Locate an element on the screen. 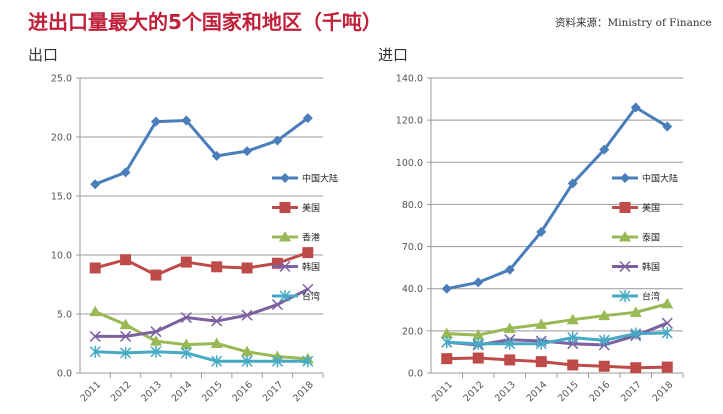 This screenshot has width=723, height=414. chart-title: 进口 is located at coordinates (393, 55).